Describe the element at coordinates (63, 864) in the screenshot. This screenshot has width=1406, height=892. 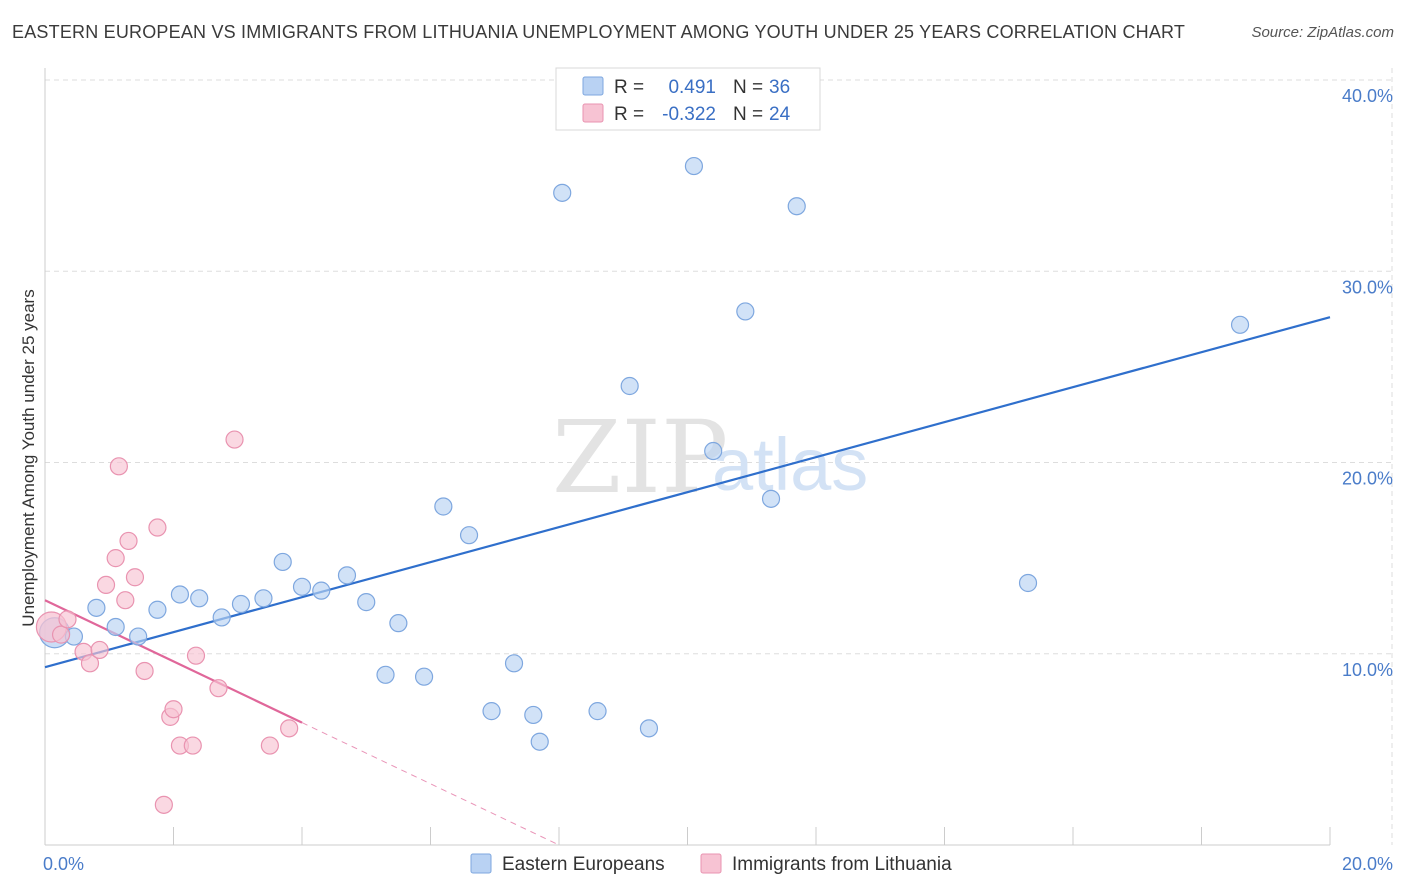
I see `x-tick-label: 0.0%` at that location.